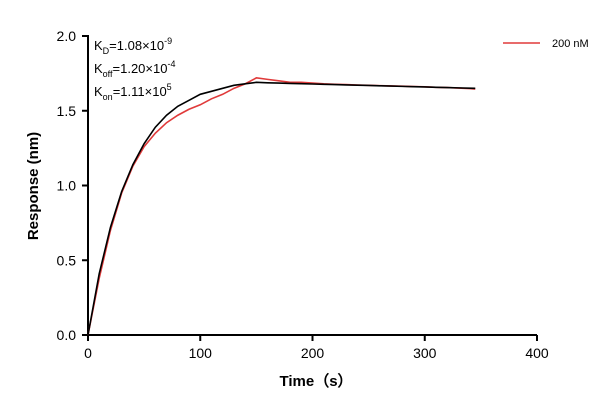  What do you see at coordinates (67, 111) in the screenshot?
I see `y-tick-label: 1.5` at bounding box center [67, 111].